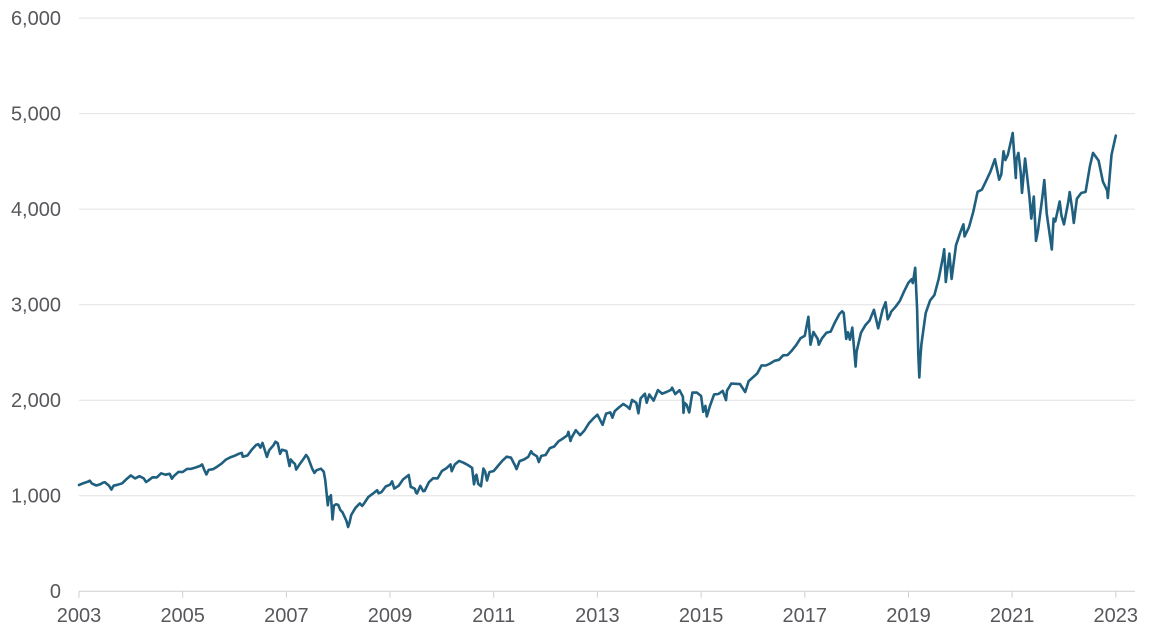  What do you see at coordinates (182, 616) in the screenshot?
I see `x-tick-label: 2005` at bounding box center [182, 616].